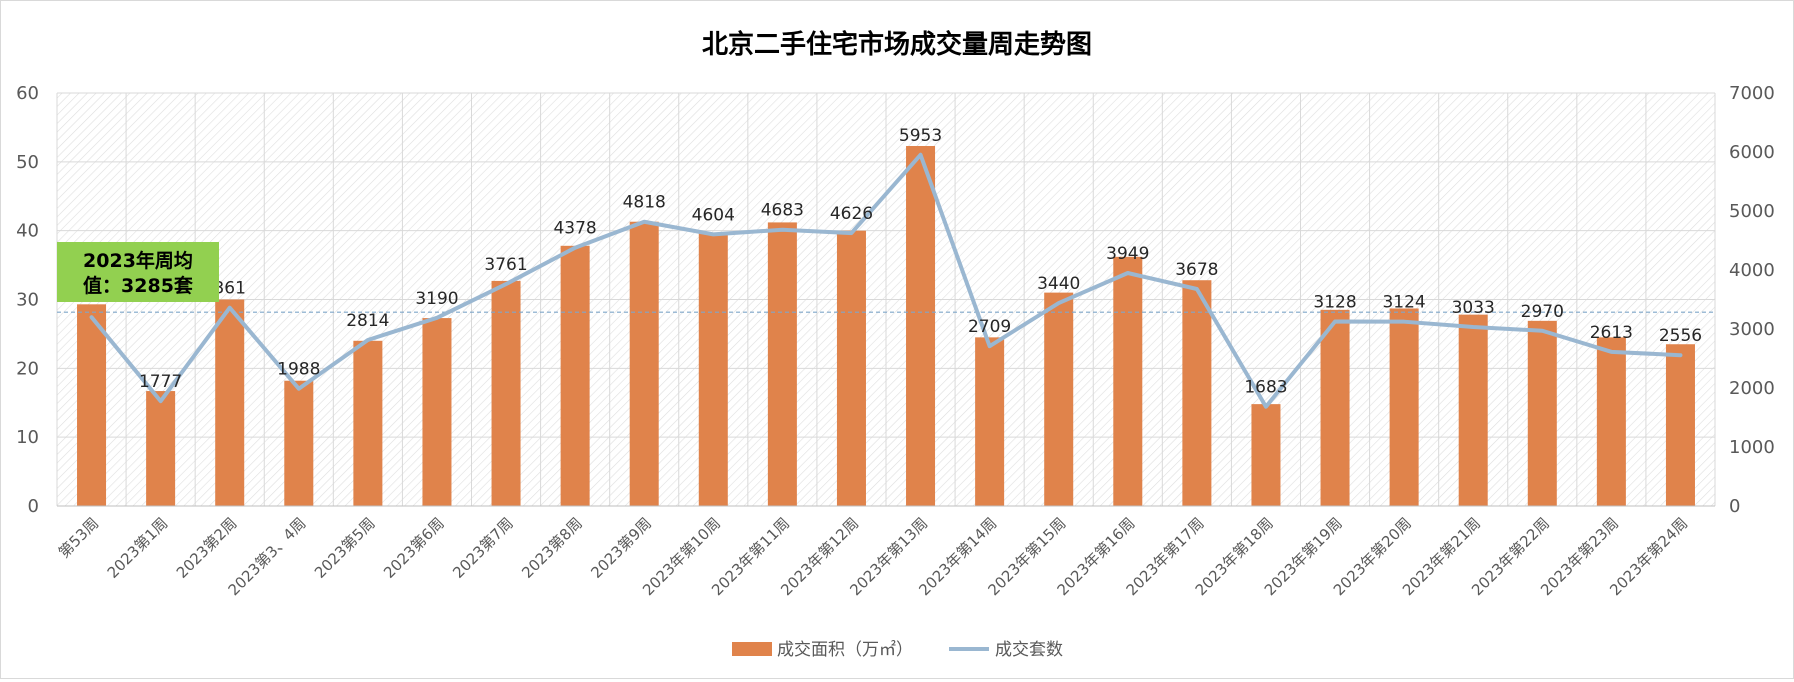 This screenshot has height=682, width=1794. I want to click on data-label: 2613, so click(1611, 333).